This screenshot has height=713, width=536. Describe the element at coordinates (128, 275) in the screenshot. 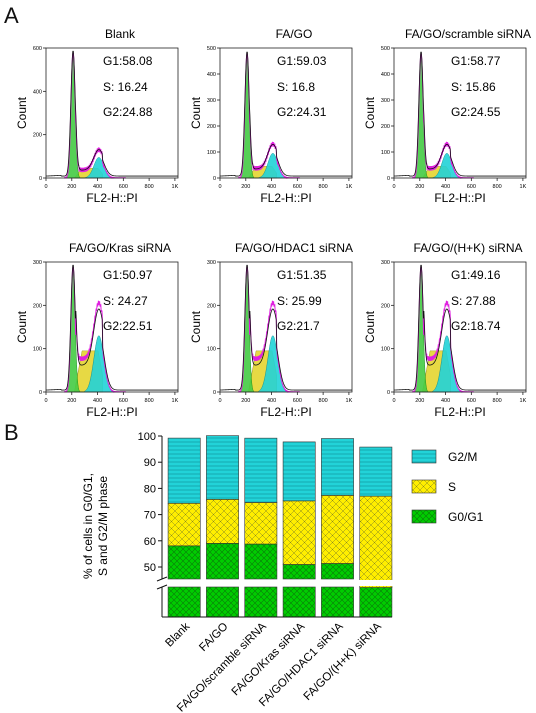

I see `g1-percentage: G1:50.97` at that location.